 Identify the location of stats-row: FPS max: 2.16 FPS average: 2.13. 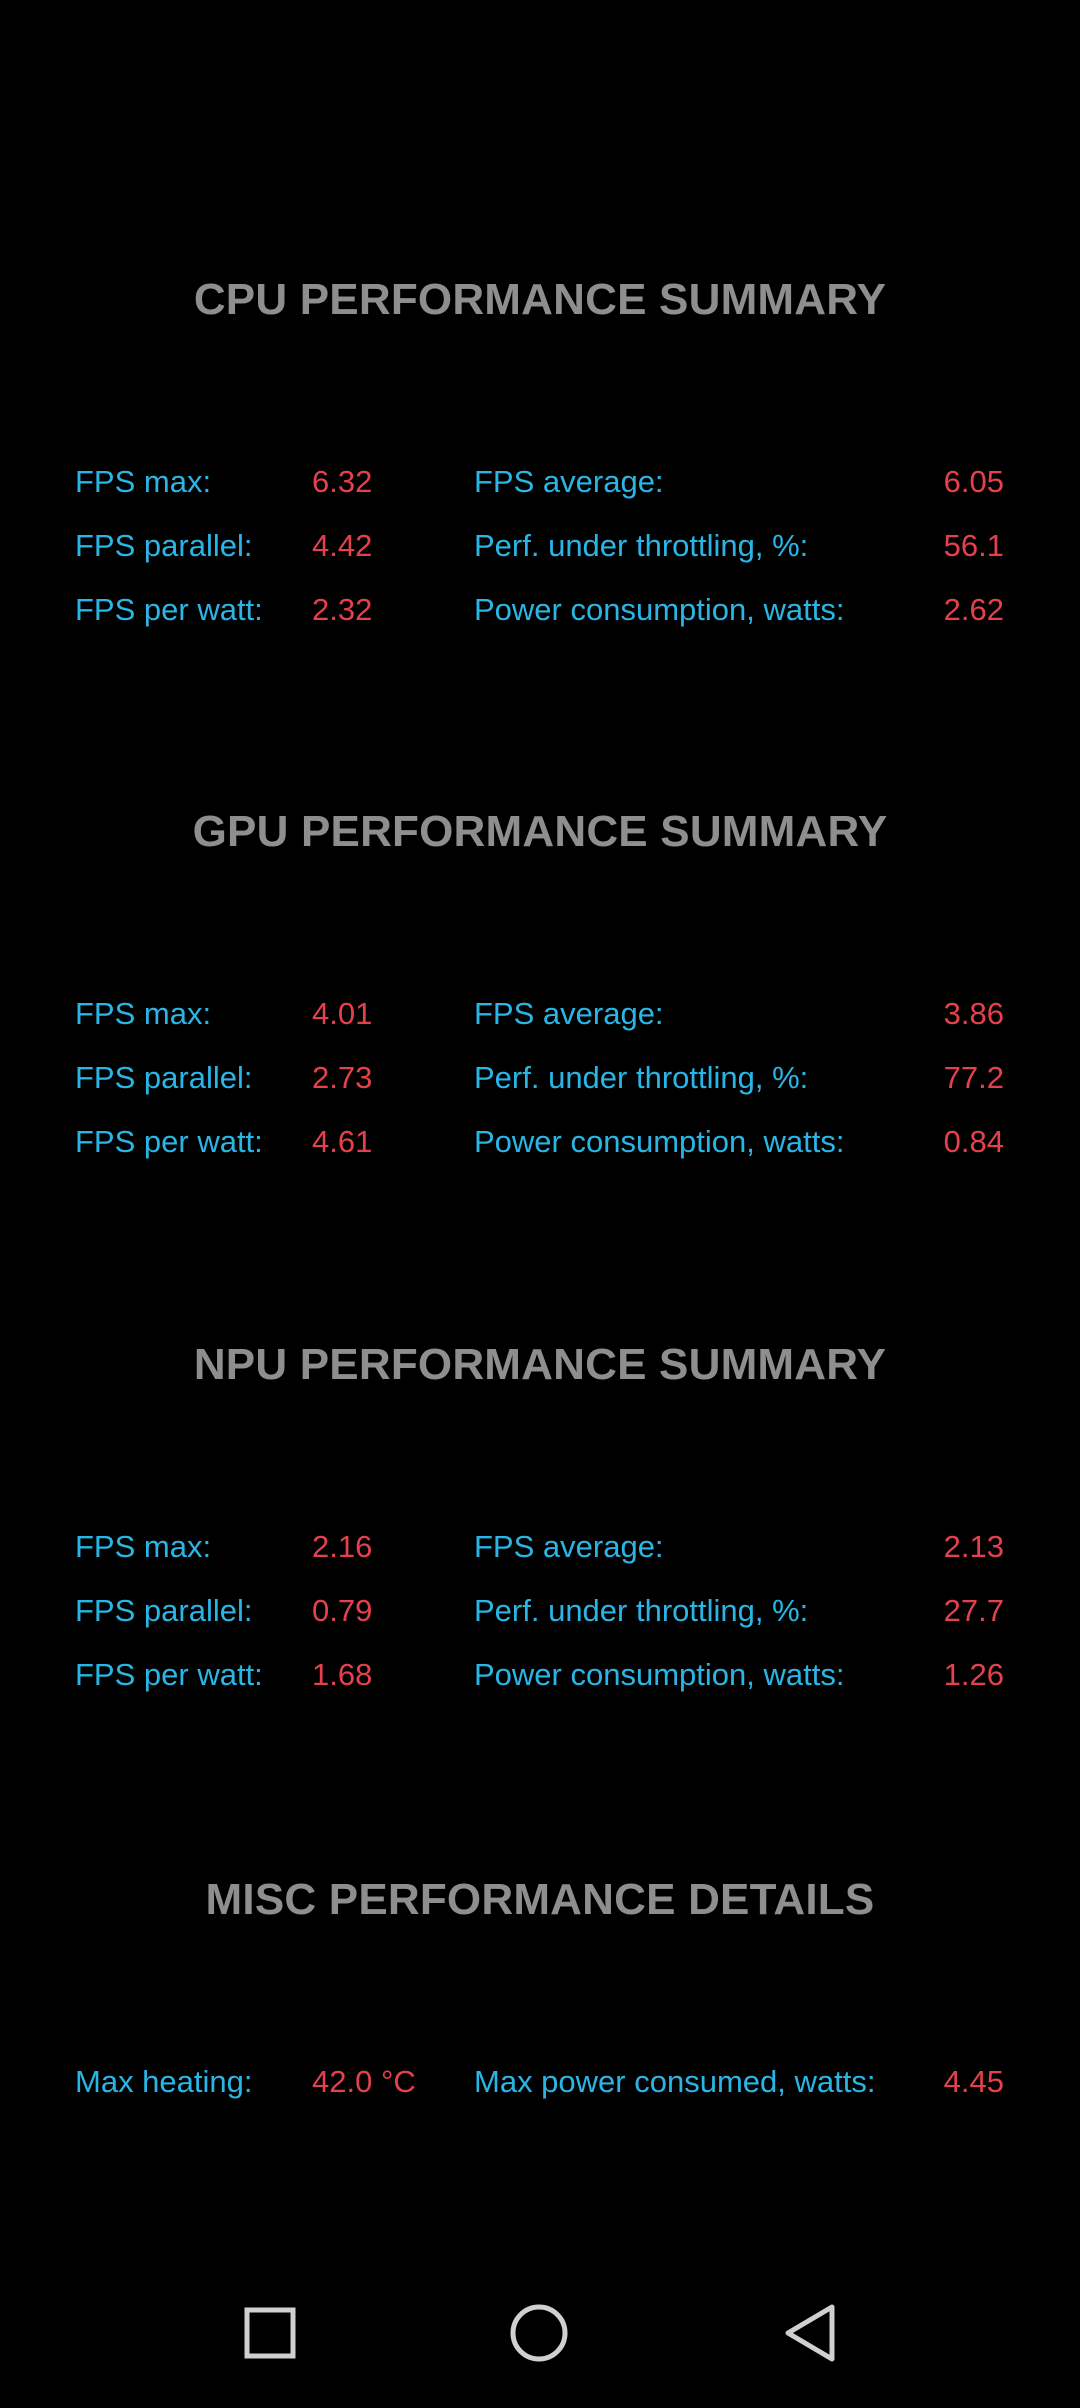
(540, 1547).